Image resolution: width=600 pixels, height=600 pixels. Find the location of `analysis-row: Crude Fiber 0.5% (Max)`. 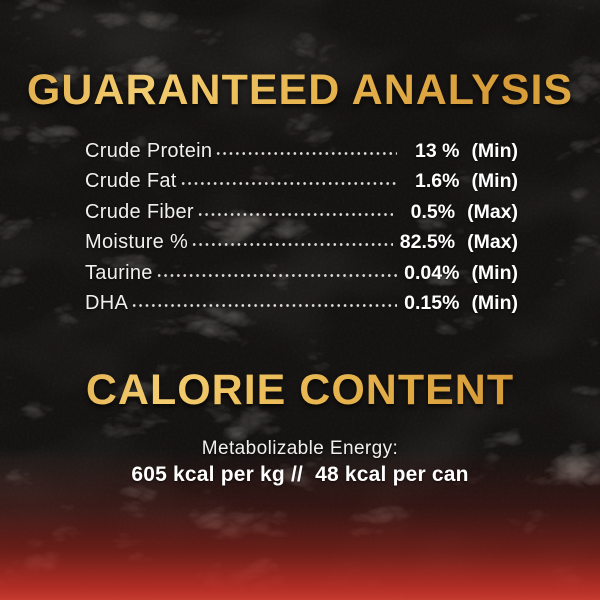

analysis-row: Crude Fiber 0.5% (Max) is located at coordinates (301, 212).